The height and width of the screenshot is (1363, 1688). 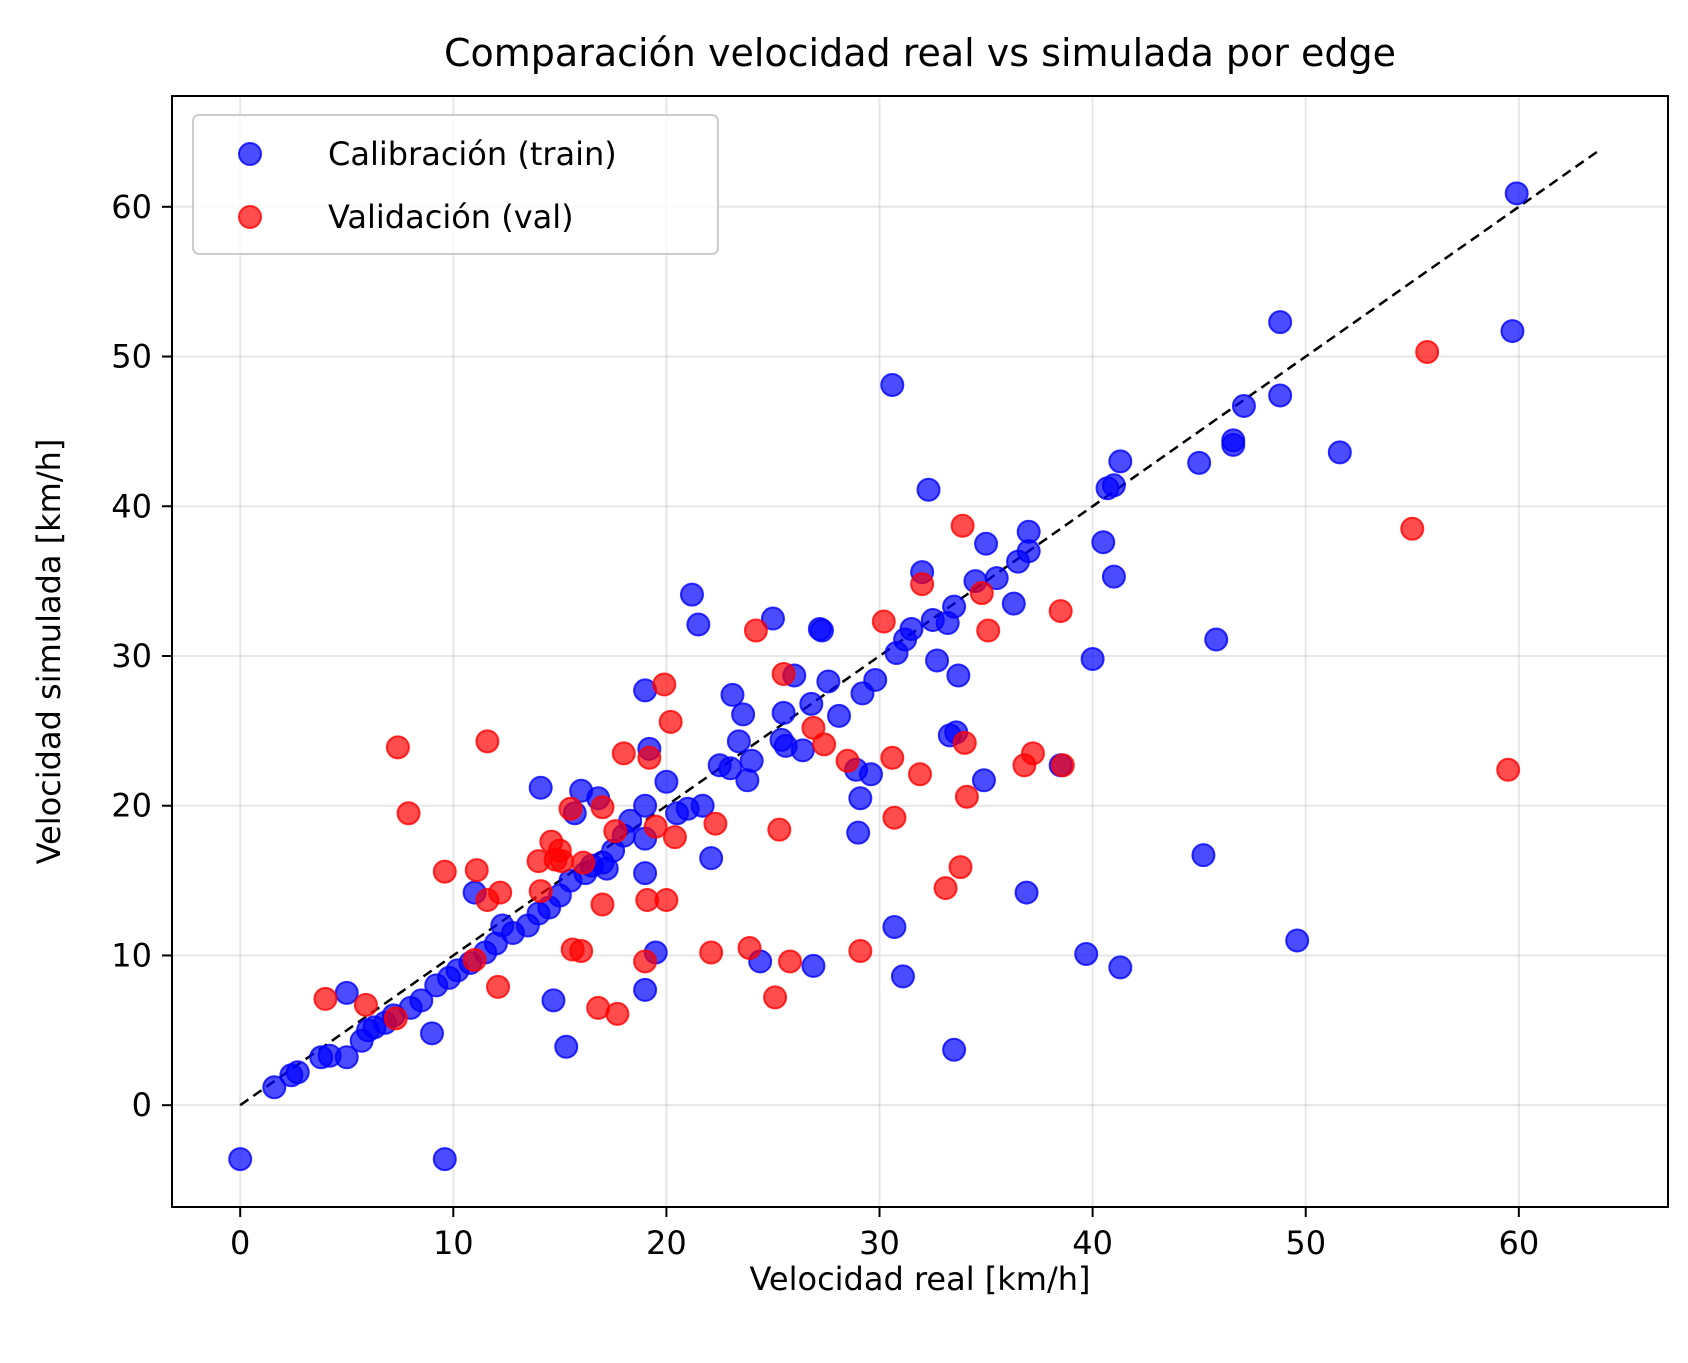 I want to click on x-axis-ticks: 0 10 20 30 40 50 60, so click(x=884, y=1234).